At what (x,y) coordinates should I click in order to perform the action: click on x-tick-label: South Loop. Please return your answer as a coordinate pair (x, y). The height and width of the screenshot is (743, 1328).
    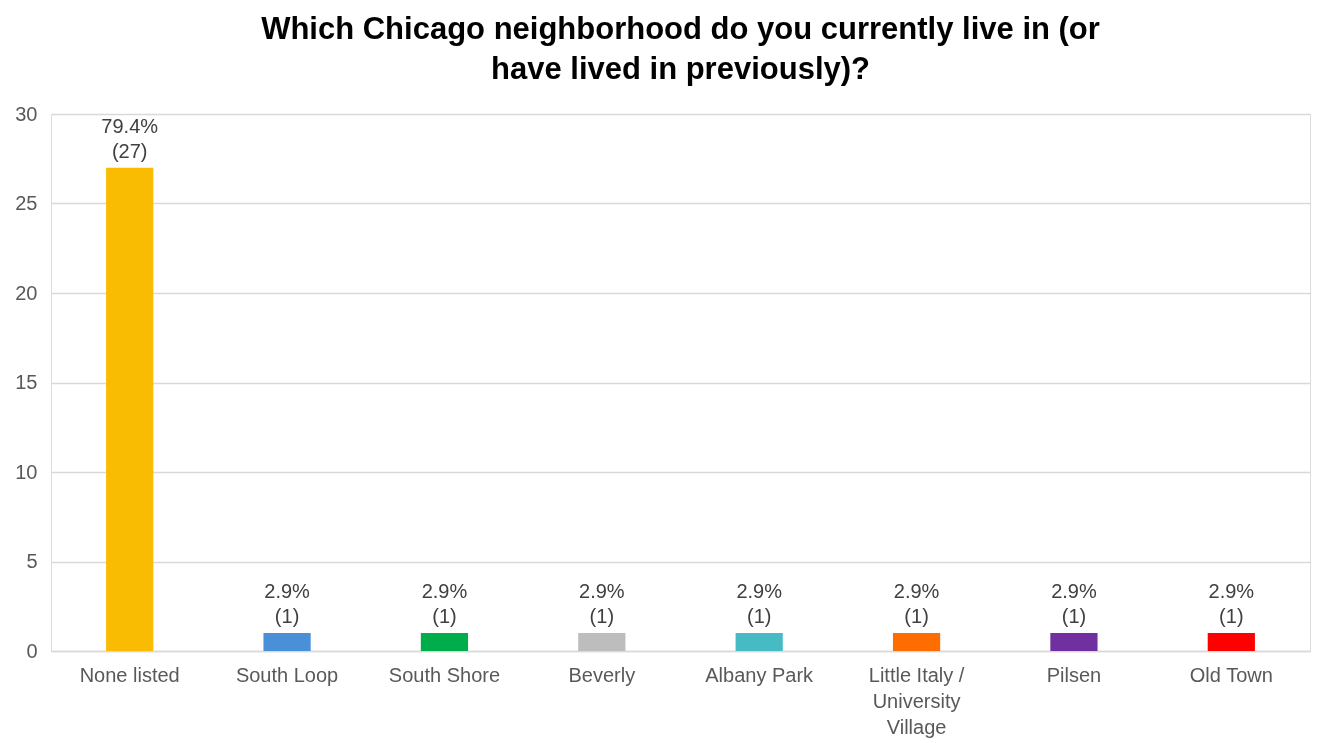
    Looking at the image, I should click on (287, 674).